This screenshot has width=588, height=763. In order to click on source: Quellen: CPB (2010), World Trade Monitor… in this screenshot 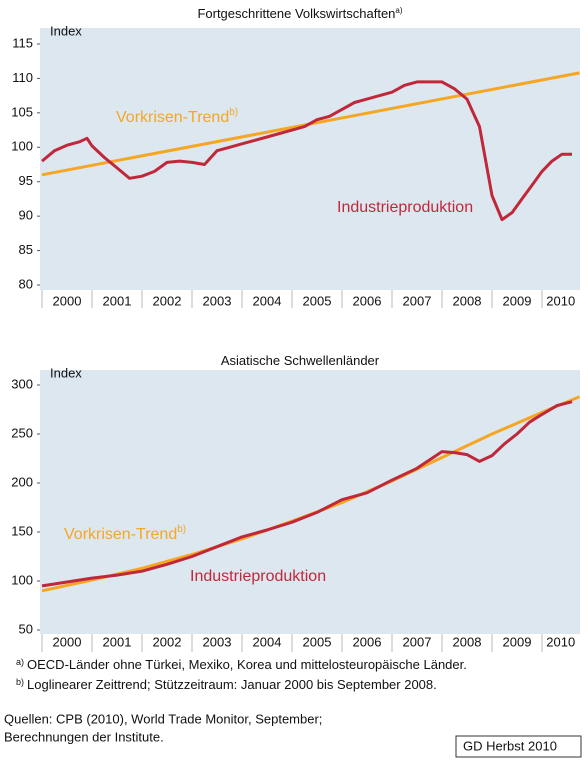, I will do `click(163, 718)`.